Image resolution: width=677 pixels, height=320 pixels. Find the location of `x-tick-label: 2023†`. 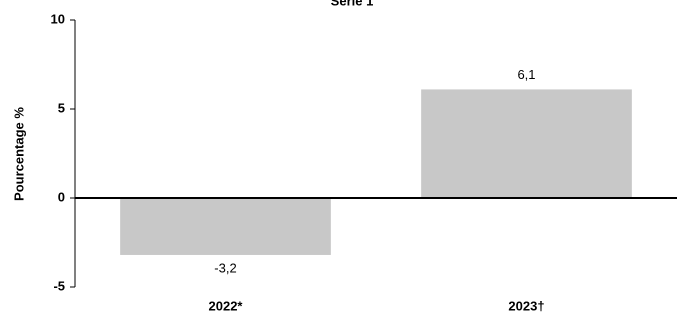

x-tick-label: 2023† is located at coordinates (526, 305).